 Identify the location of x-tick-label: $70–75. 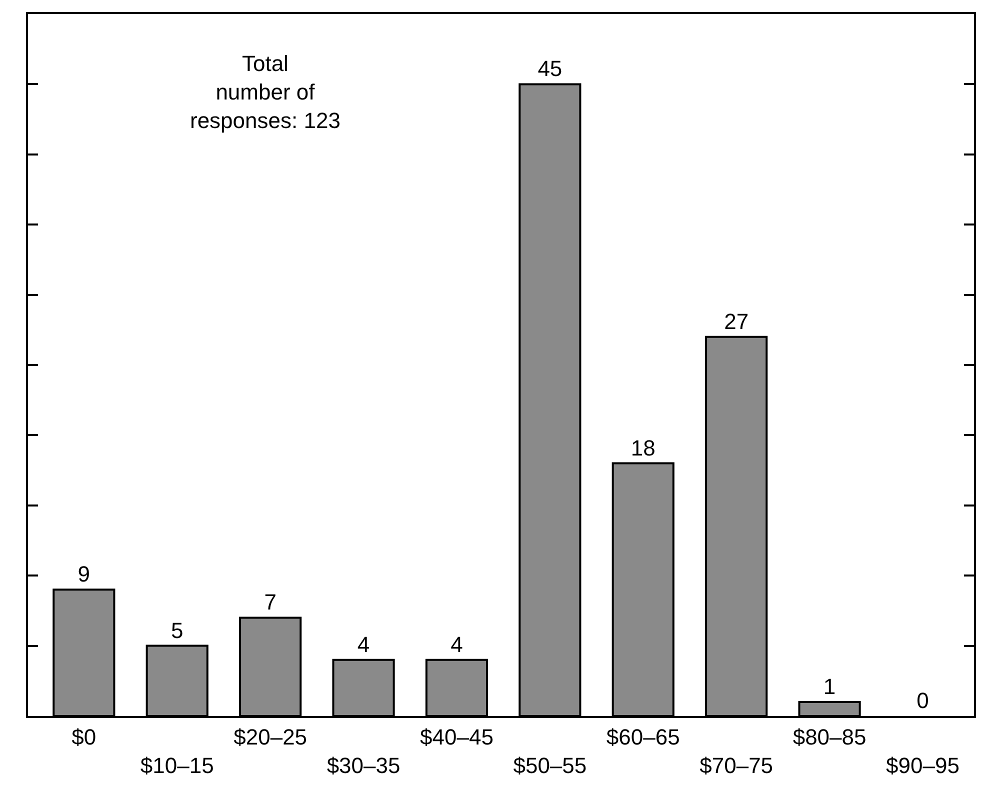
(737, 765).